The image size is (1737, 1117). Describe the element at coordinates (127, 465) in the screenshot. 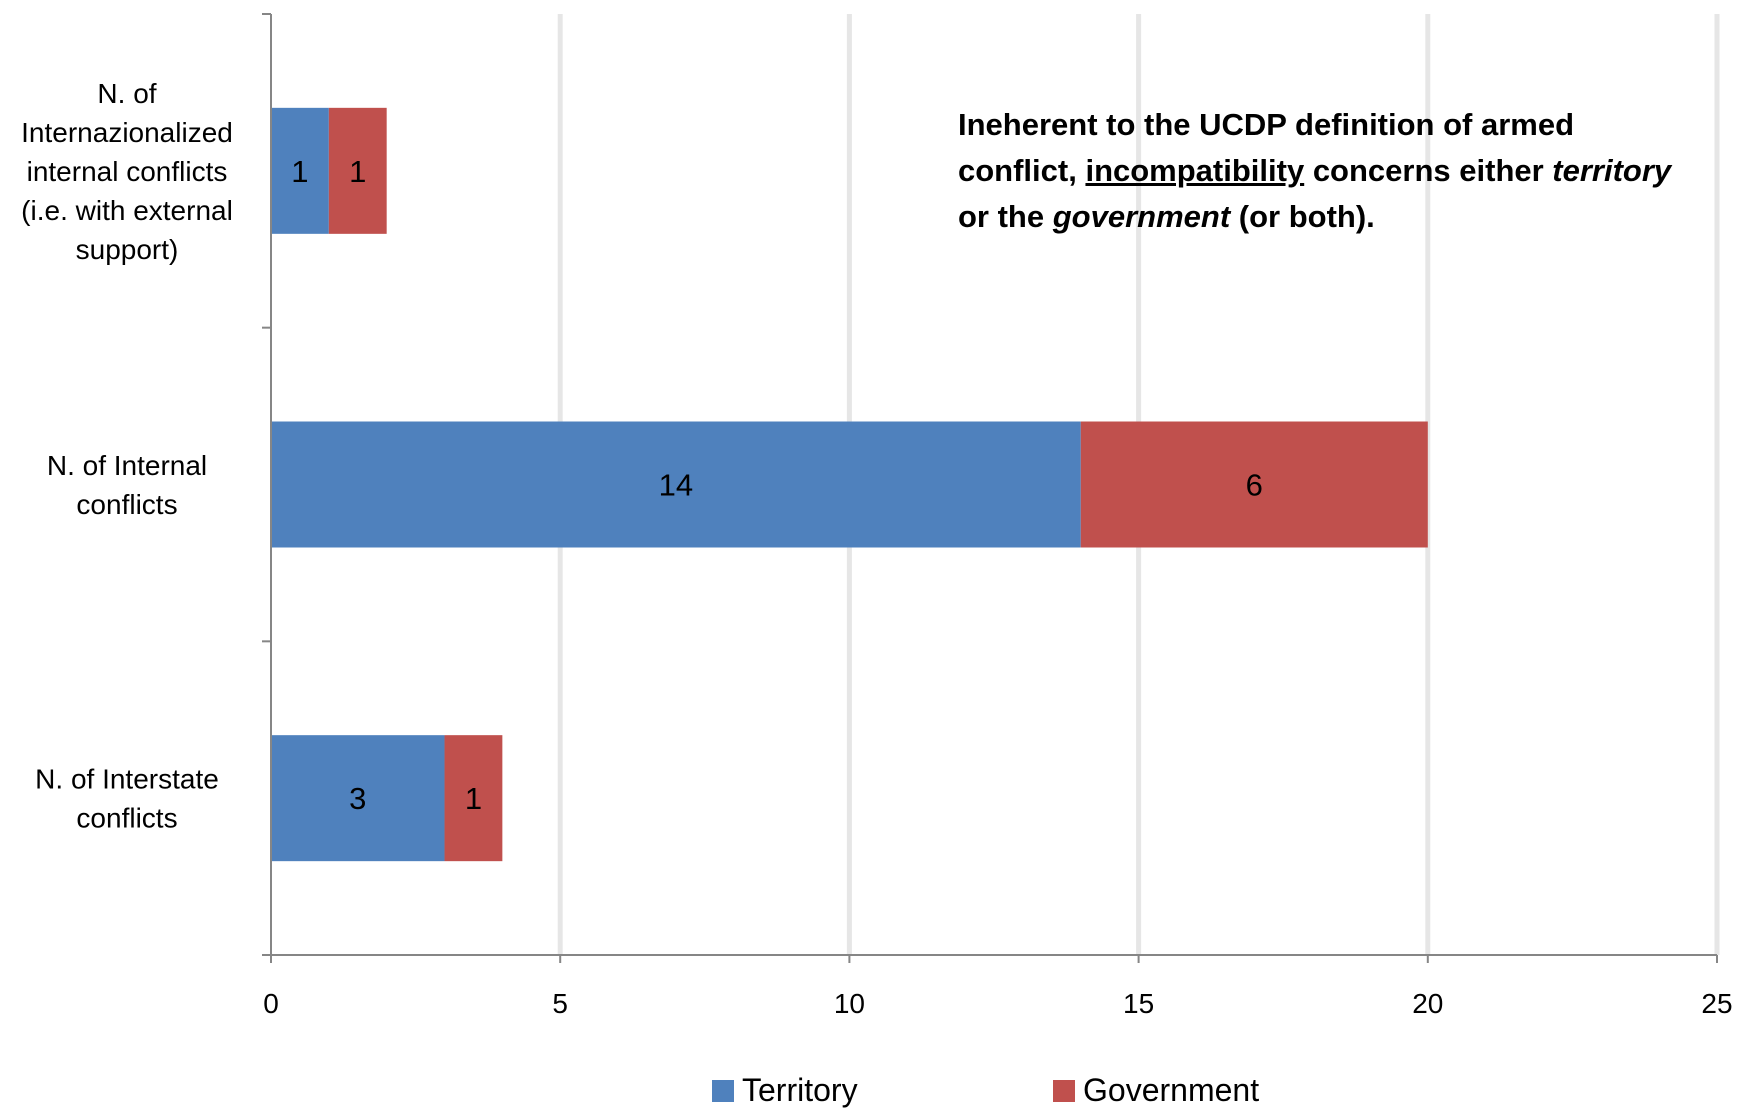

I see `category-label-line: N. of Internal` at that location.